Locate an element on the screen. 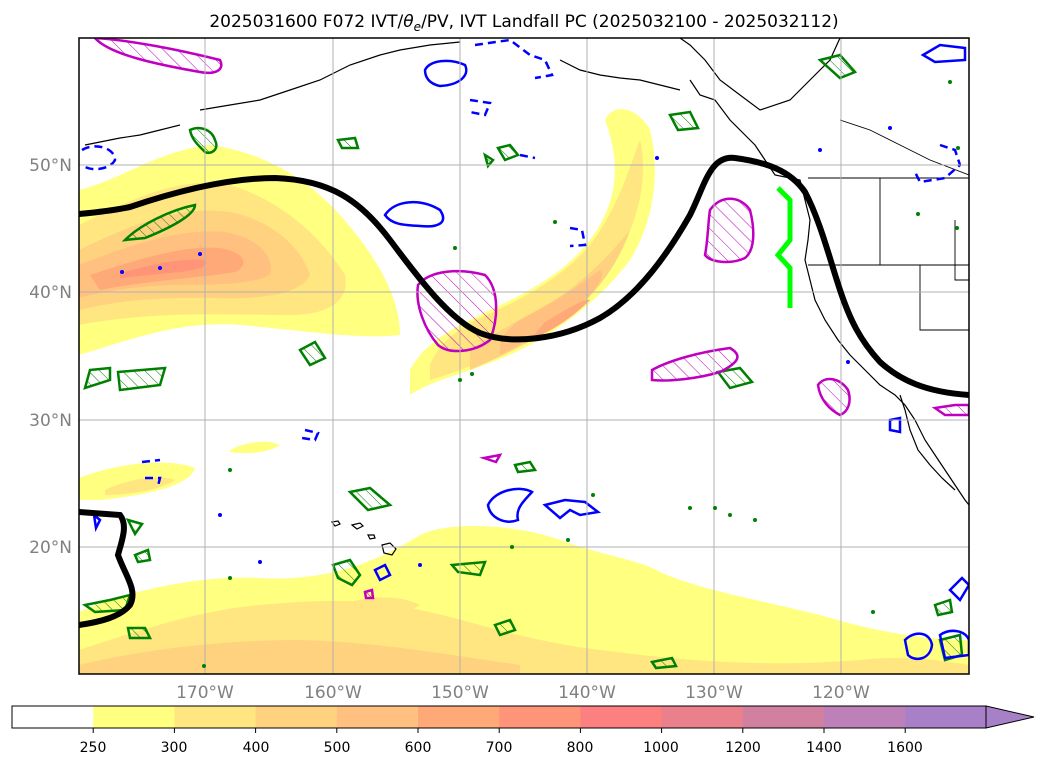 The image size is (1047, 767). lon-label: 150°W is located at coordinates (460, 693).